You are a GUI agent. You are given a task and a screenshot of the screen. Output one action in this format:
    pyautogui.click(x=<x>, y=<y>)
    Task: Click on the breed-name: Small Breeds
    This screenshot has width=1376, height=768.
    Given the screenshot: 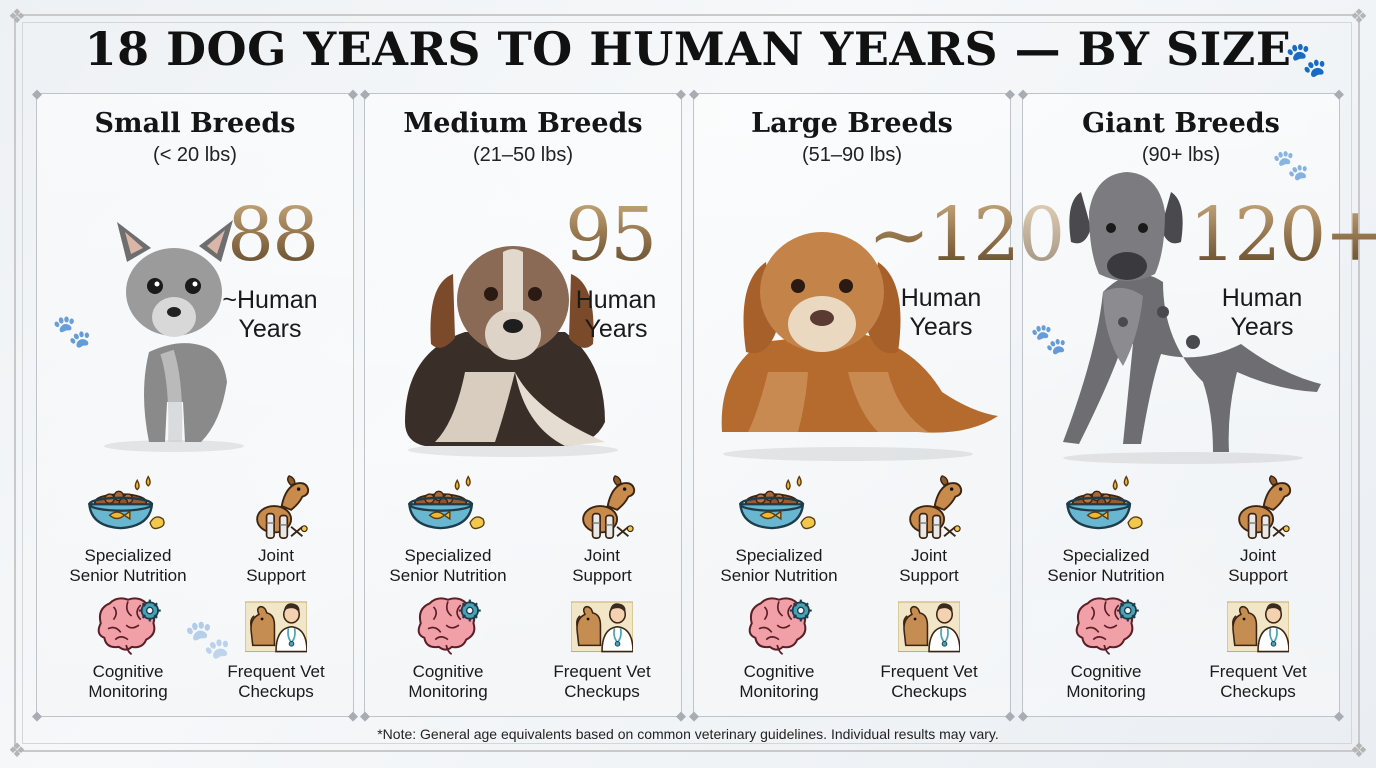 What is the action you would take?
    pyautogui.click(x=195, y=123)
    